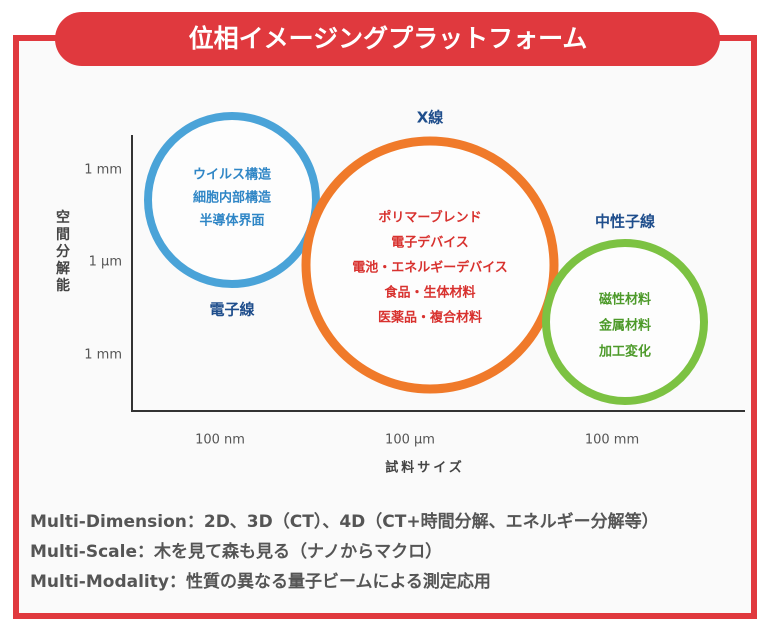 This screenshot has width=768, height=632. I want to click on region-item: ポリマーブレンド, so click(429, 218).